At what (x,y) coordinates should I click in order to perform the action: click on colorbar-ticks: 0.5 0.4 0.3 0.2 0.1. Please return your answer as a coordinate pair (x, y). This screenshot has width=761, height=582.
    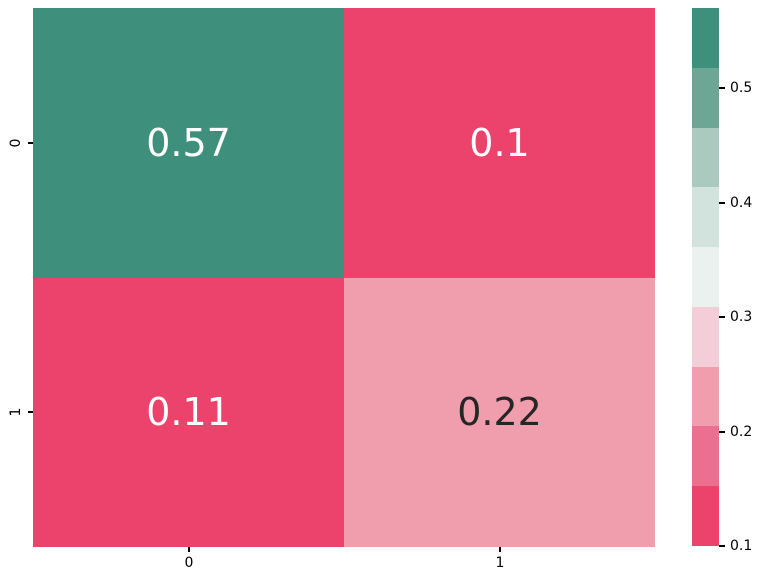
    Looking at the image, I should click on (740, 281).